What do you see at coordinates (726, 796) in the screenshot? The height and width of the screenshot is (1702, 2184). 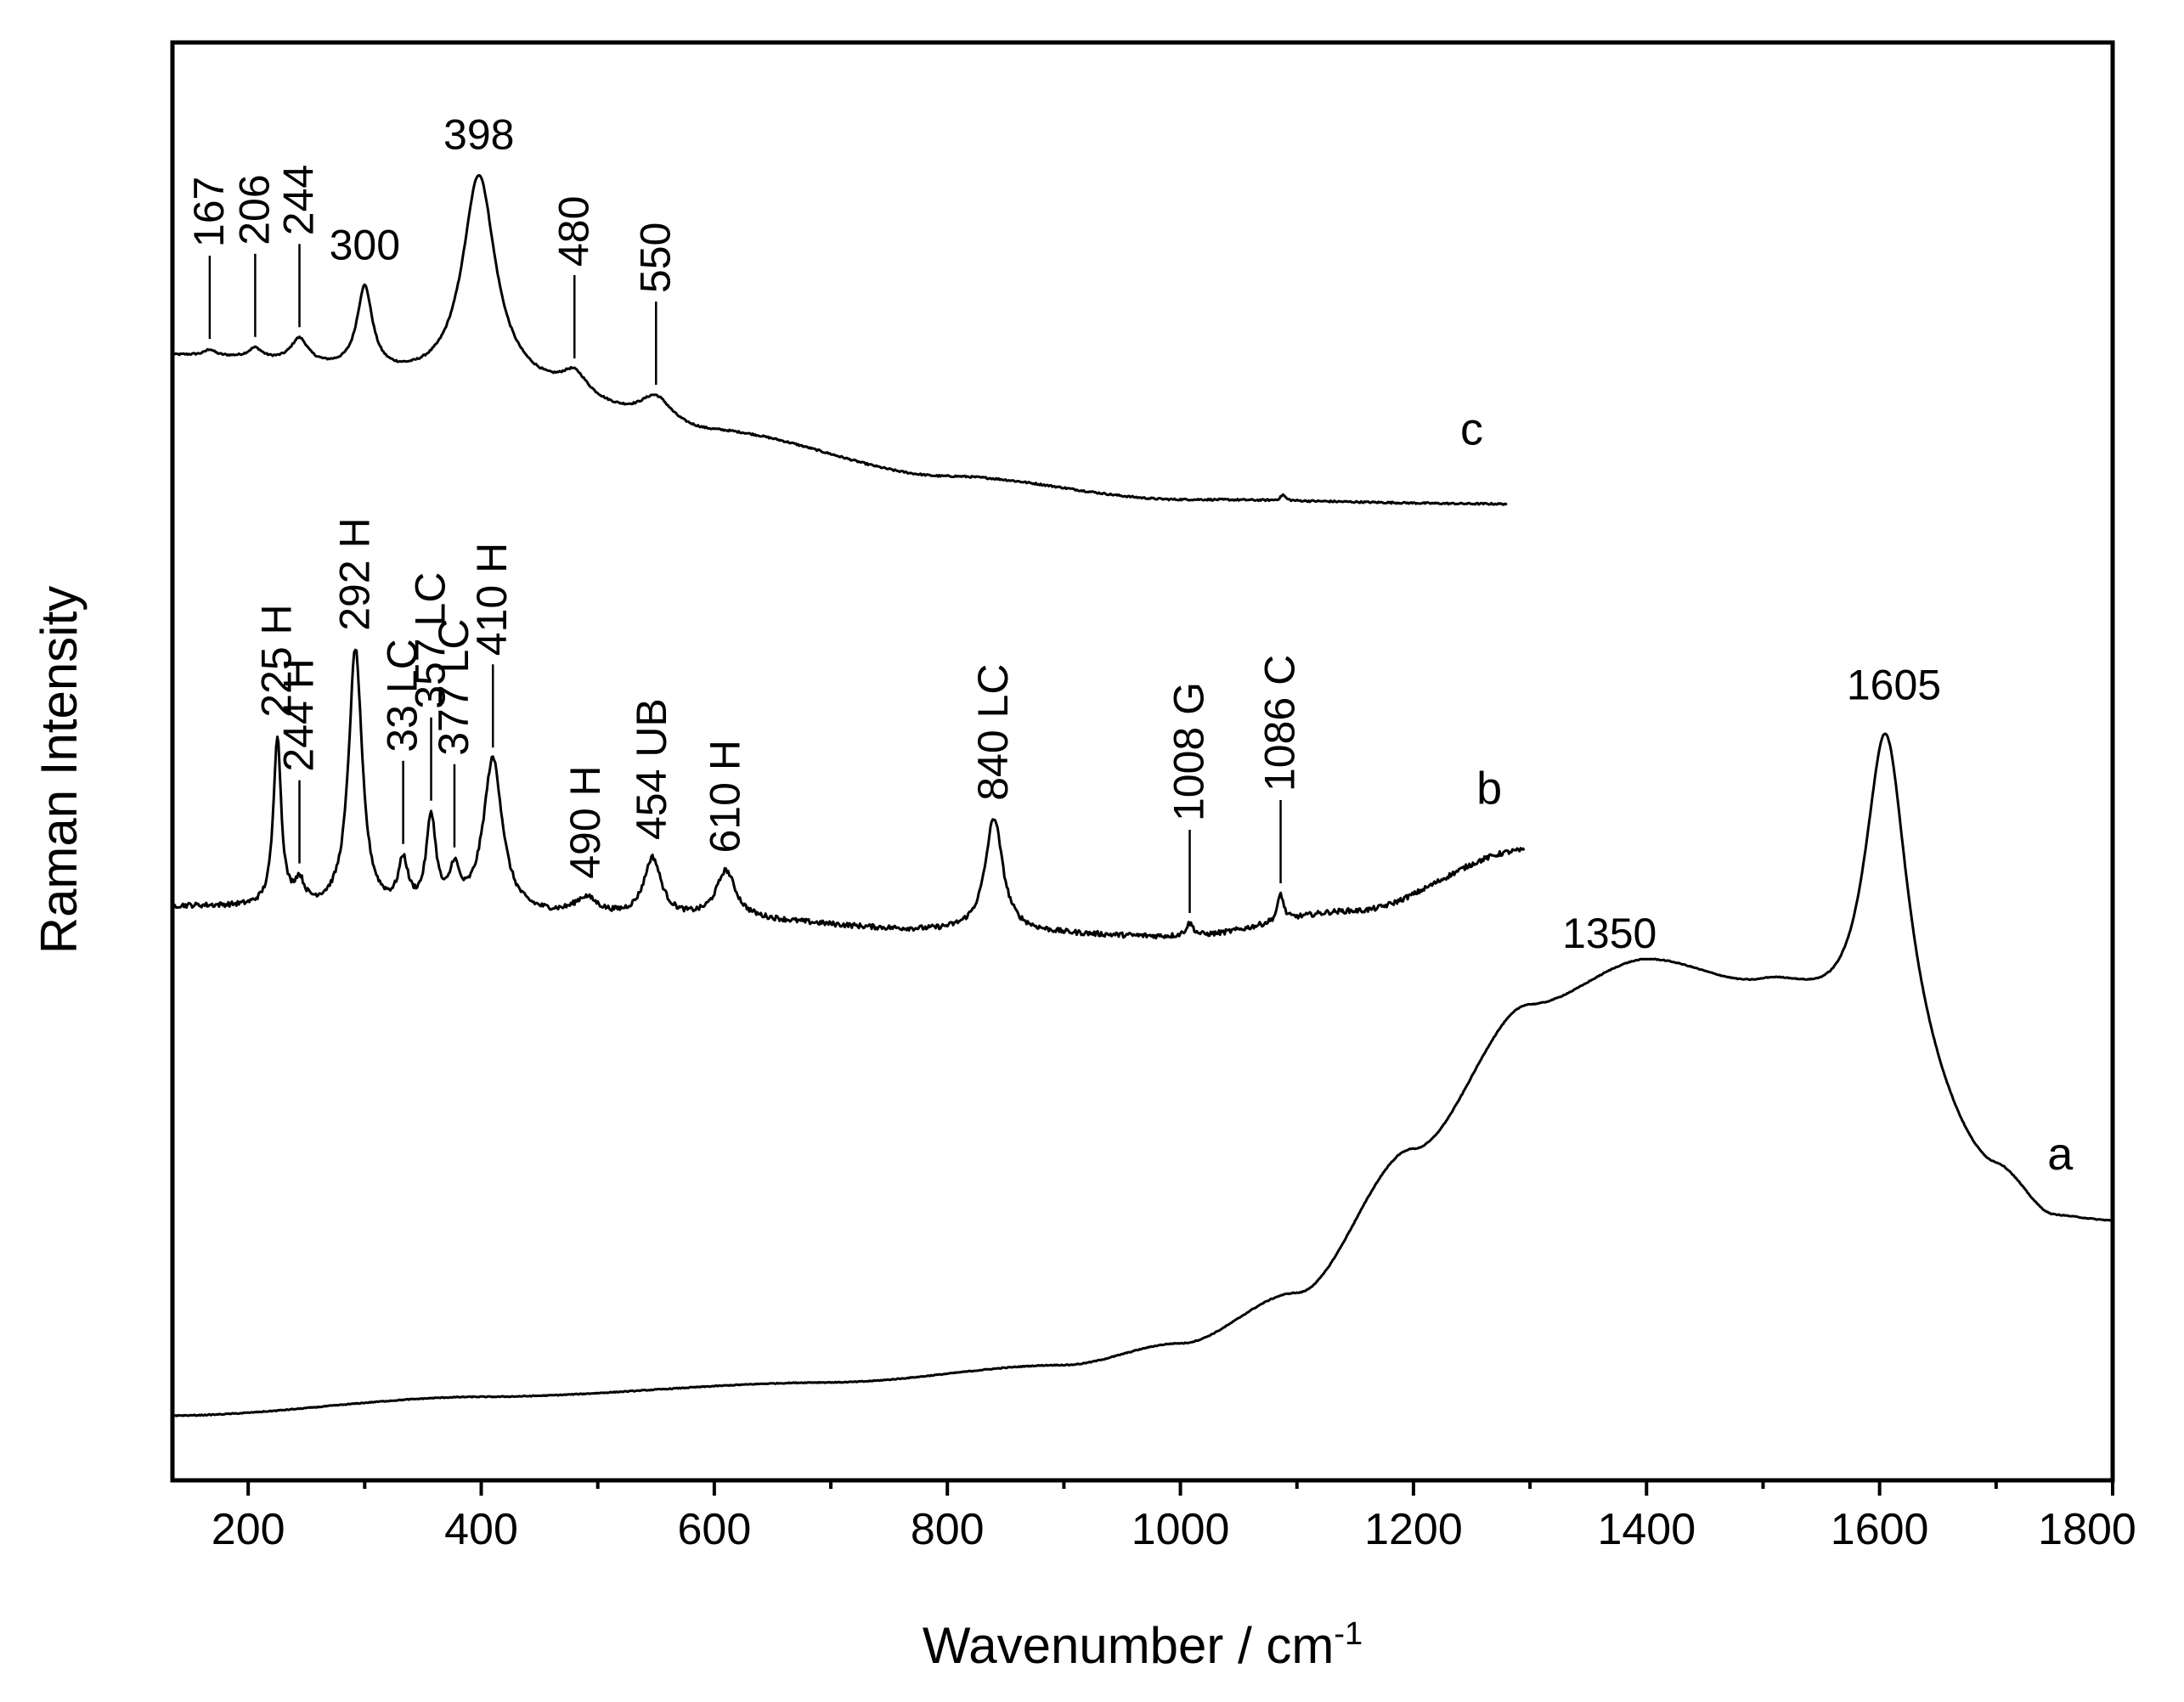 I see `peak-label-b-9: 610 H` at bounding box center [726, 796].